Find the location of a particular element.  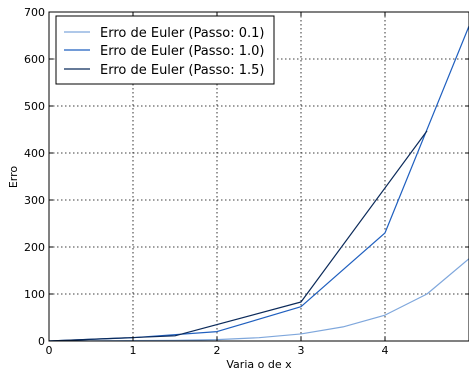

x-tick-label: 1 is located at coordinates (133, 350).